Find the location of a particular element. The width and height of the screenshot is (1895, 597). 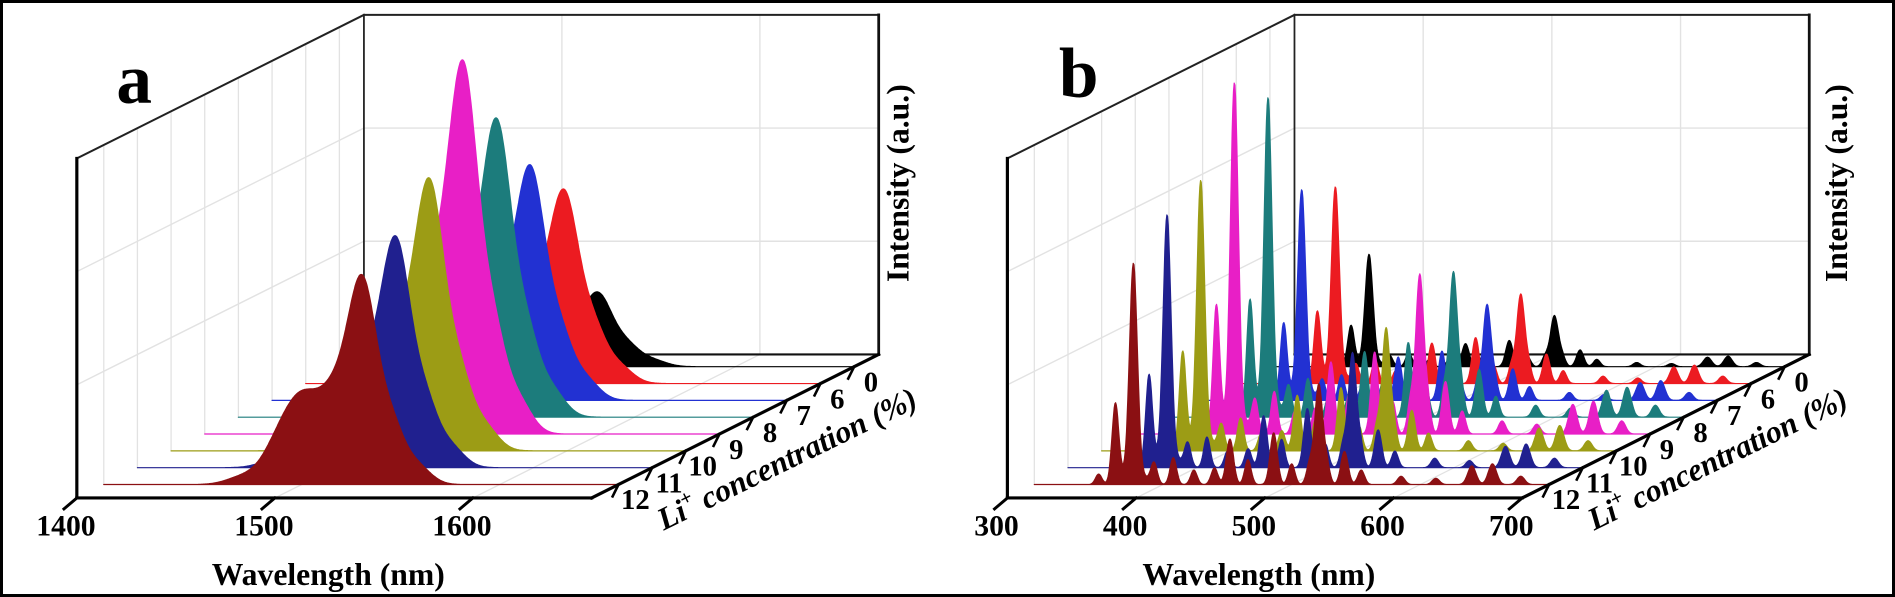

panel-a-letter: a is located at coordinates (134, 79).